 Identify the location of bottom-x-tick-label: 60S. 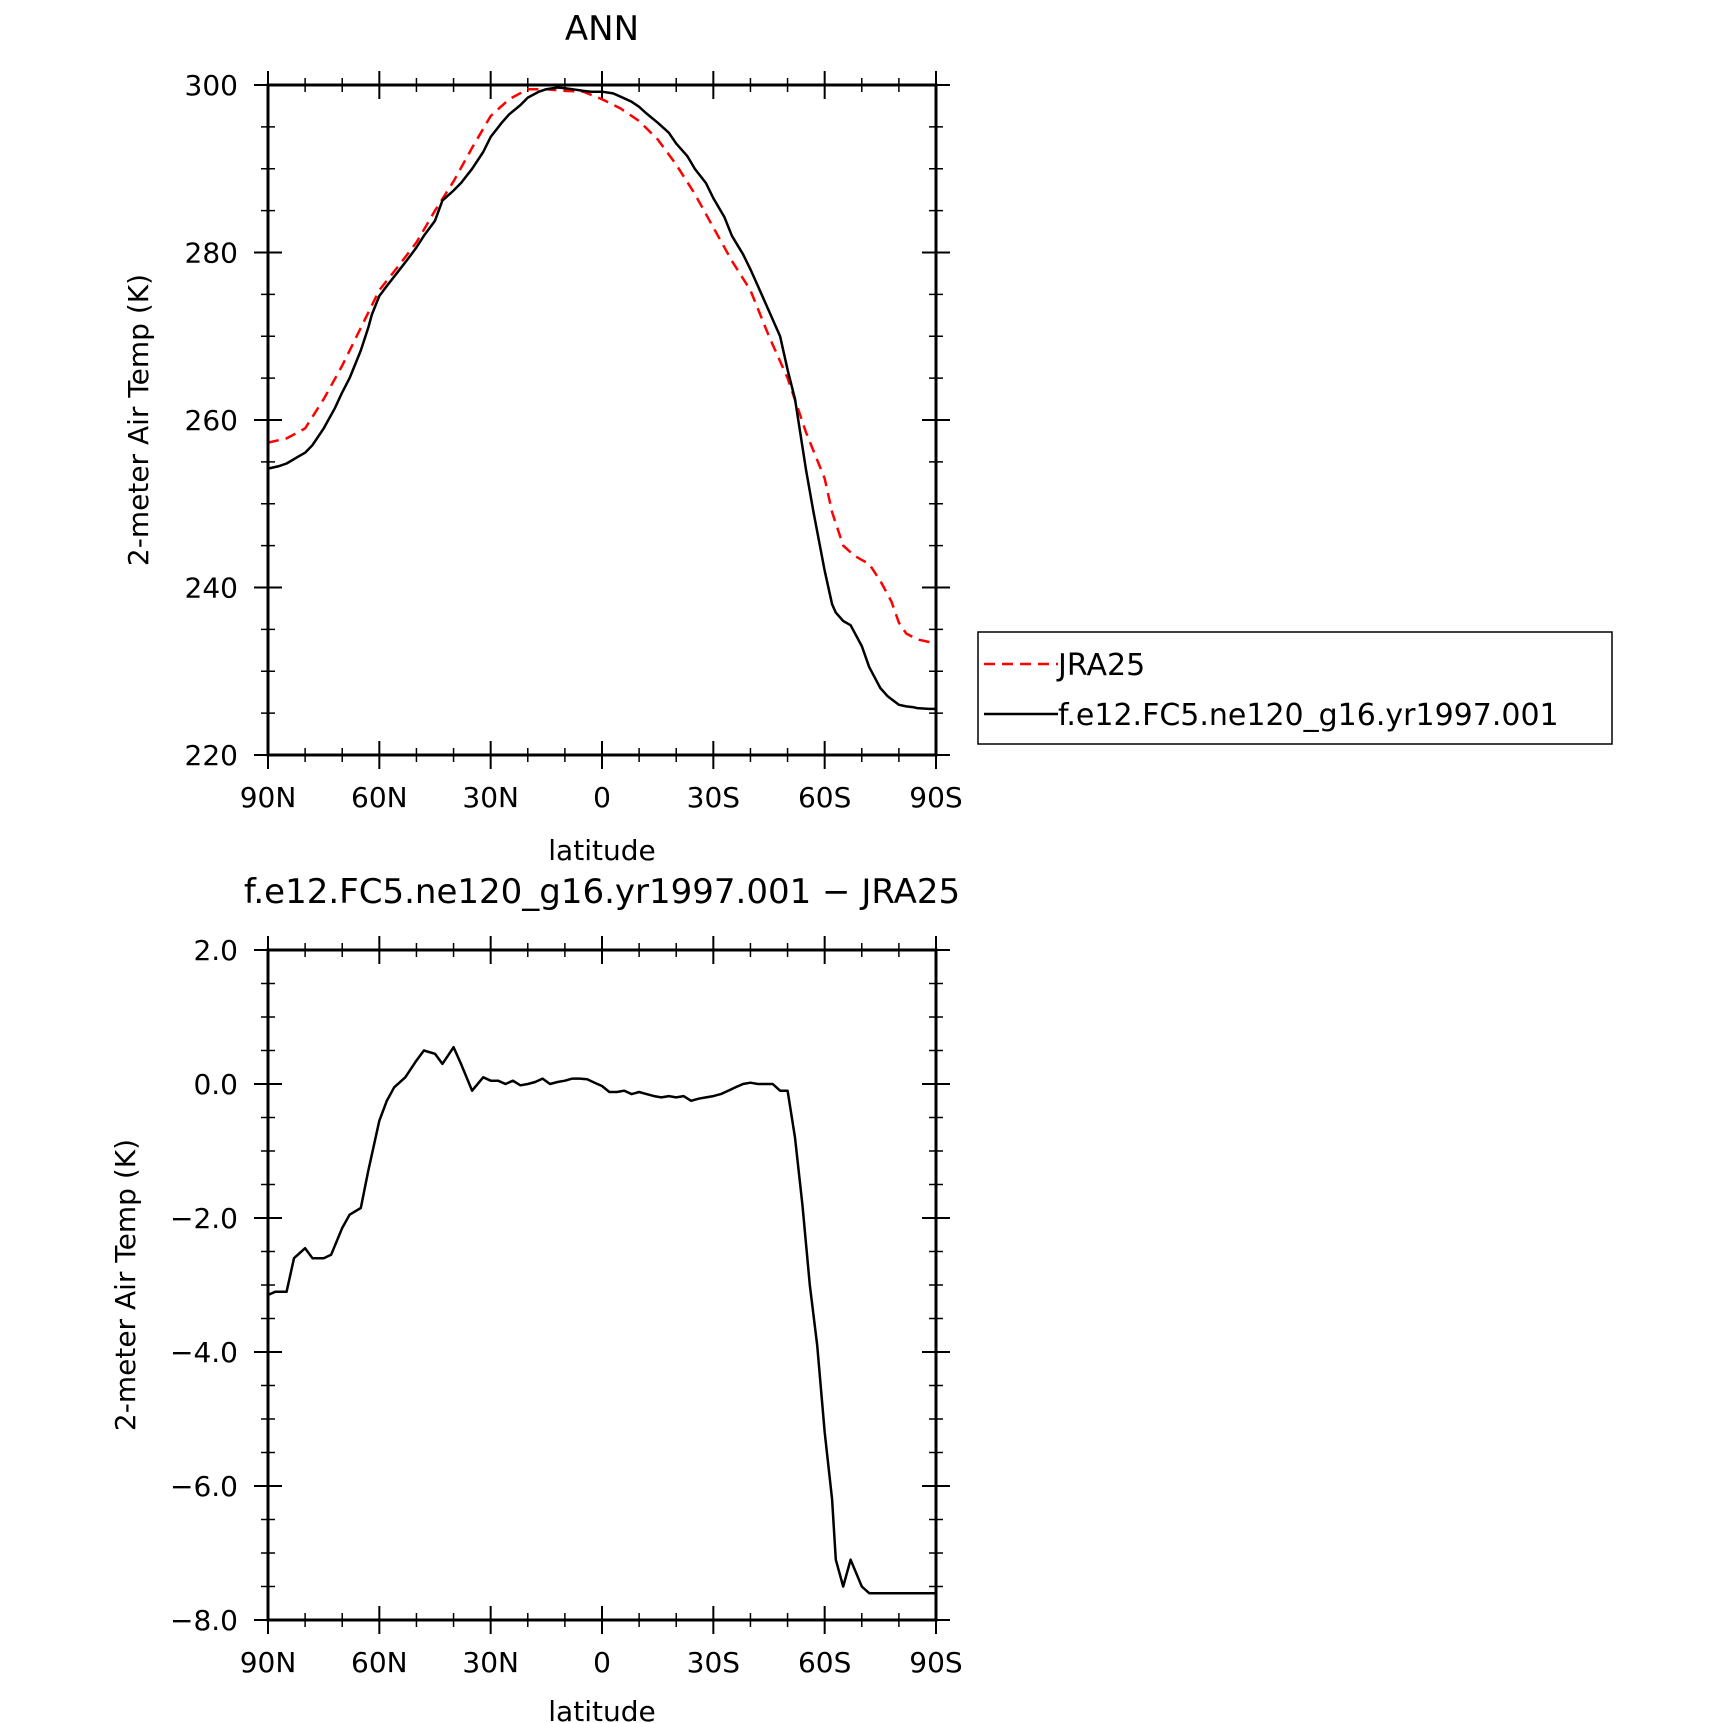
(824, 1662).